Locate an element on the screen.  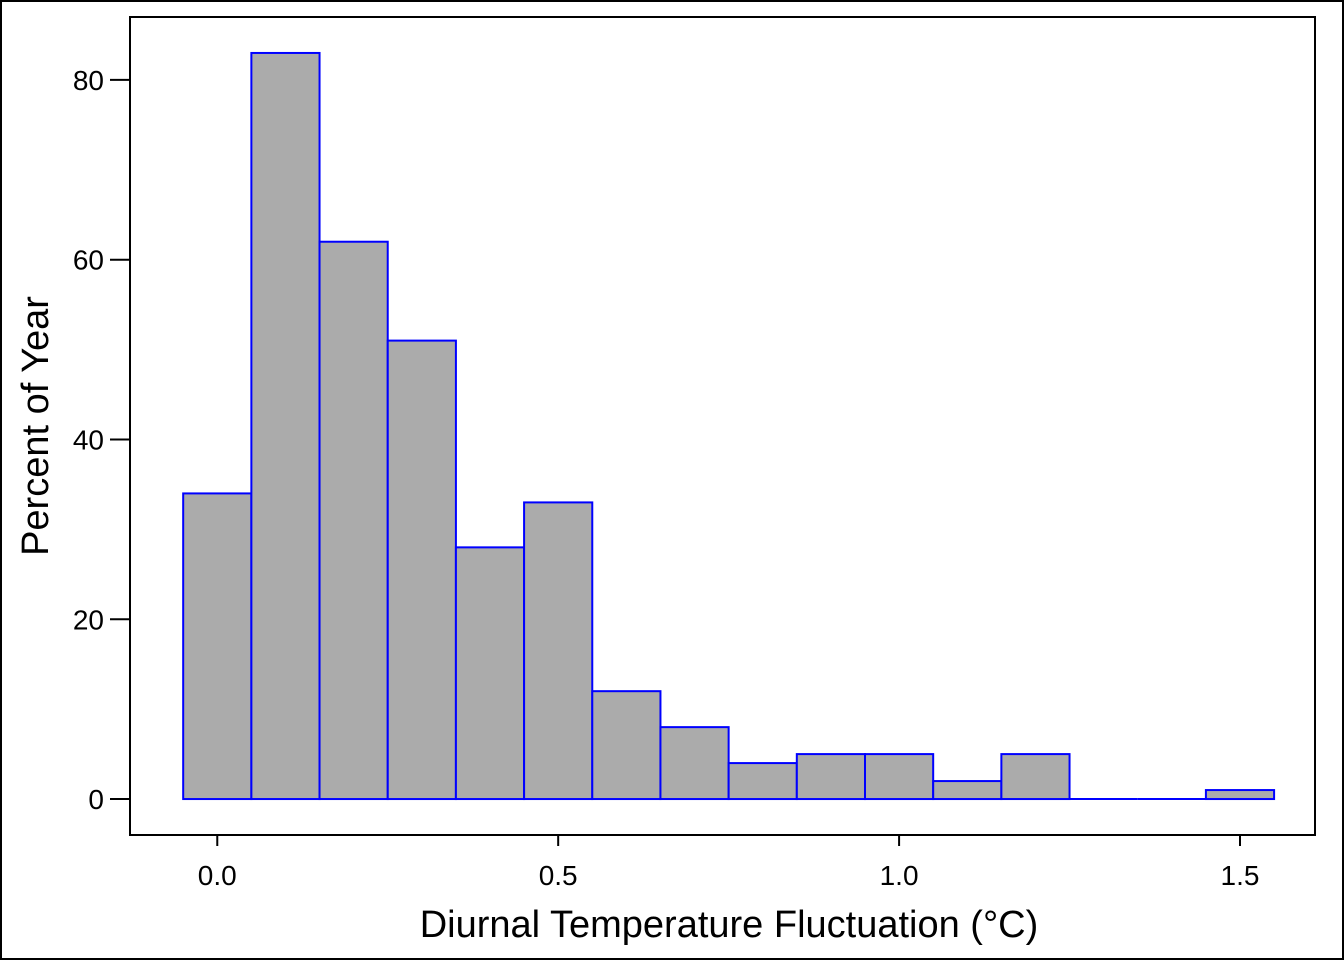
y-tick-label: 0 is located at coordinates (96, 799).